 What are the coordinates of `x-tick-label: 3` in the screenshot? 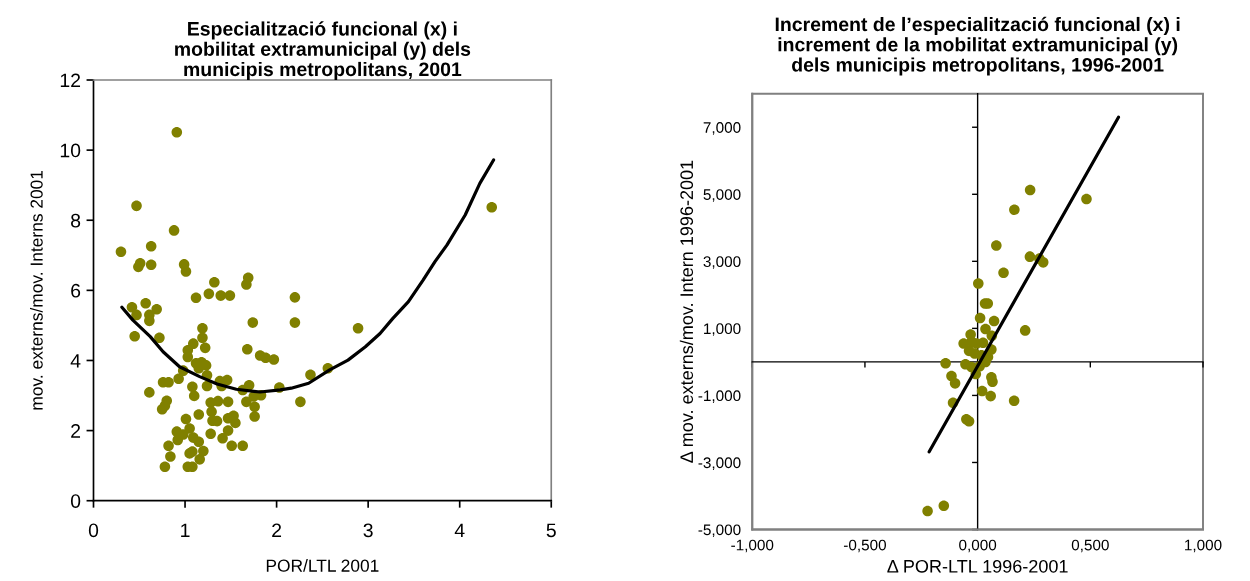 It's located at (368, 530).